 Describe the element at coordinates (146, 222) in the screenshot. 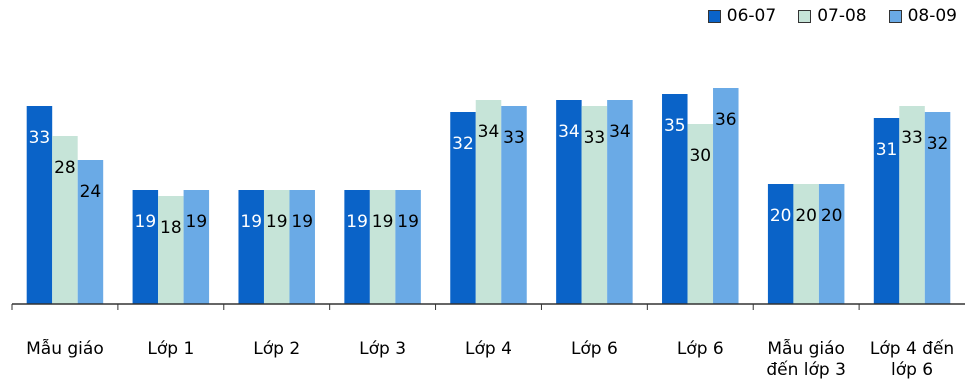

I see `data-label-06-07-1: 19` at that location.